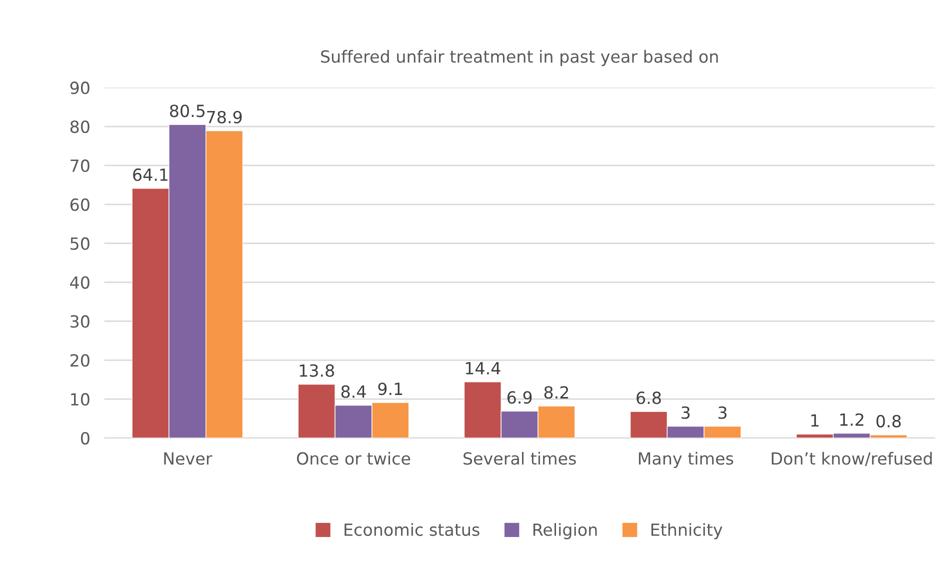 Image resolution: width=949 pixels, height=584 pixels. I want to click on y-tick-label: 30, so click(80, 321).